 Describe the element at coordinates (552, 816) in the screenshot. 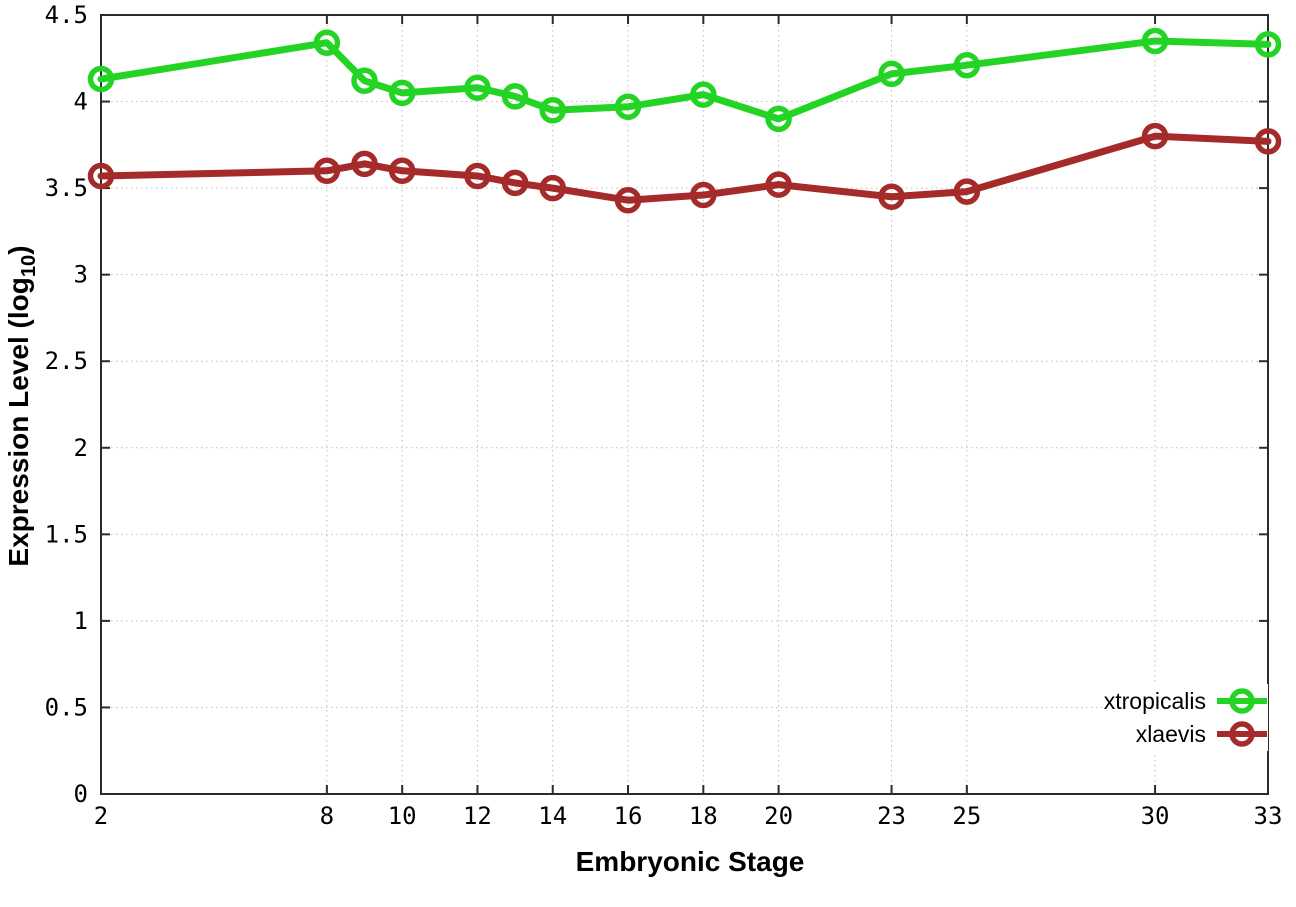

I see `x-tick-label: 14` at that location.